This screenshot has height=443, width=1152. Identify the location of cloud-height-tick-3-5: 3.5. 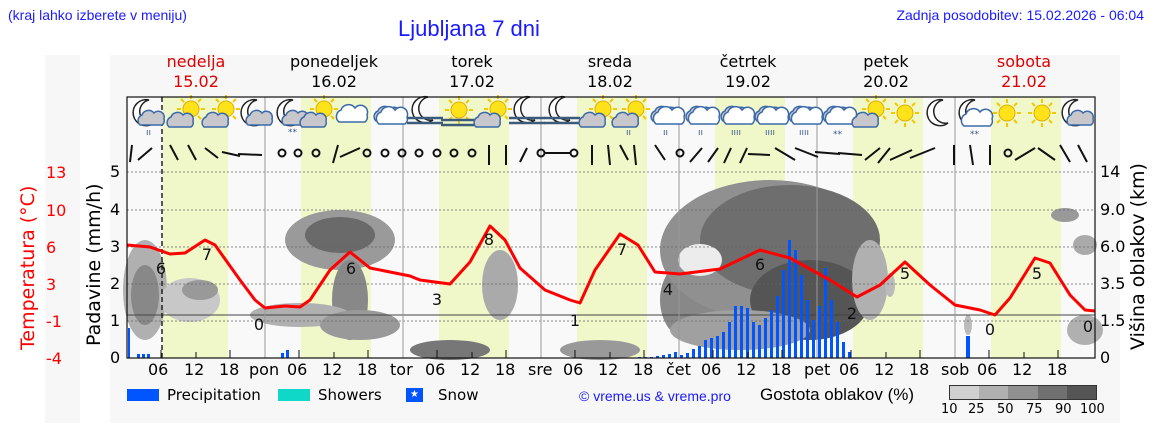
(1113, 283).